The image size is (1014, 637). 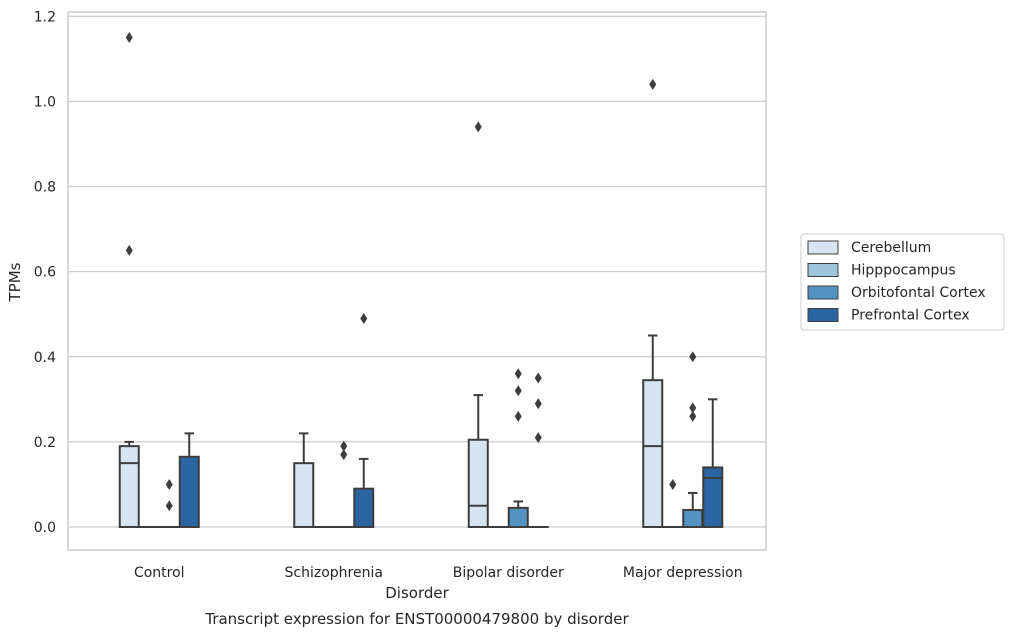 What do you see at coordinates (45, 102) in the screenshot?
I see `y-tick-label: 1.0` at bounding box center [45, 102].